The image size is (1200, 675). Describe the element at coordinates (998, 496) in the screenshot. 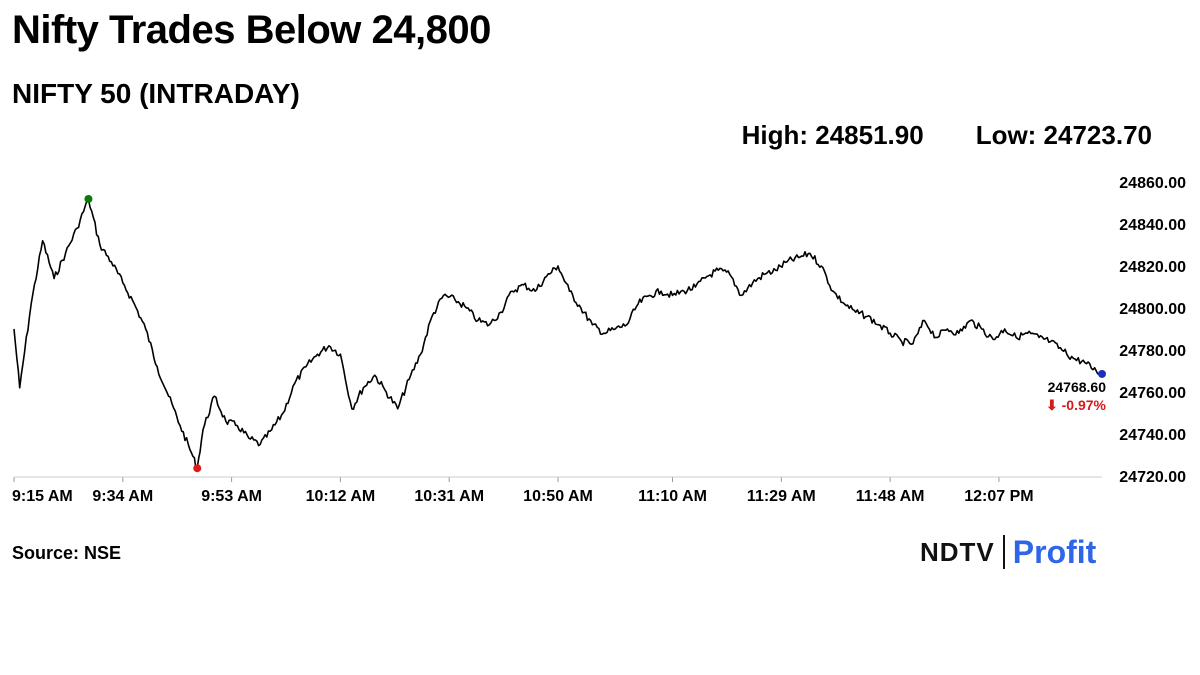

I see `x-tick-label: 12:07 PM` at that location.